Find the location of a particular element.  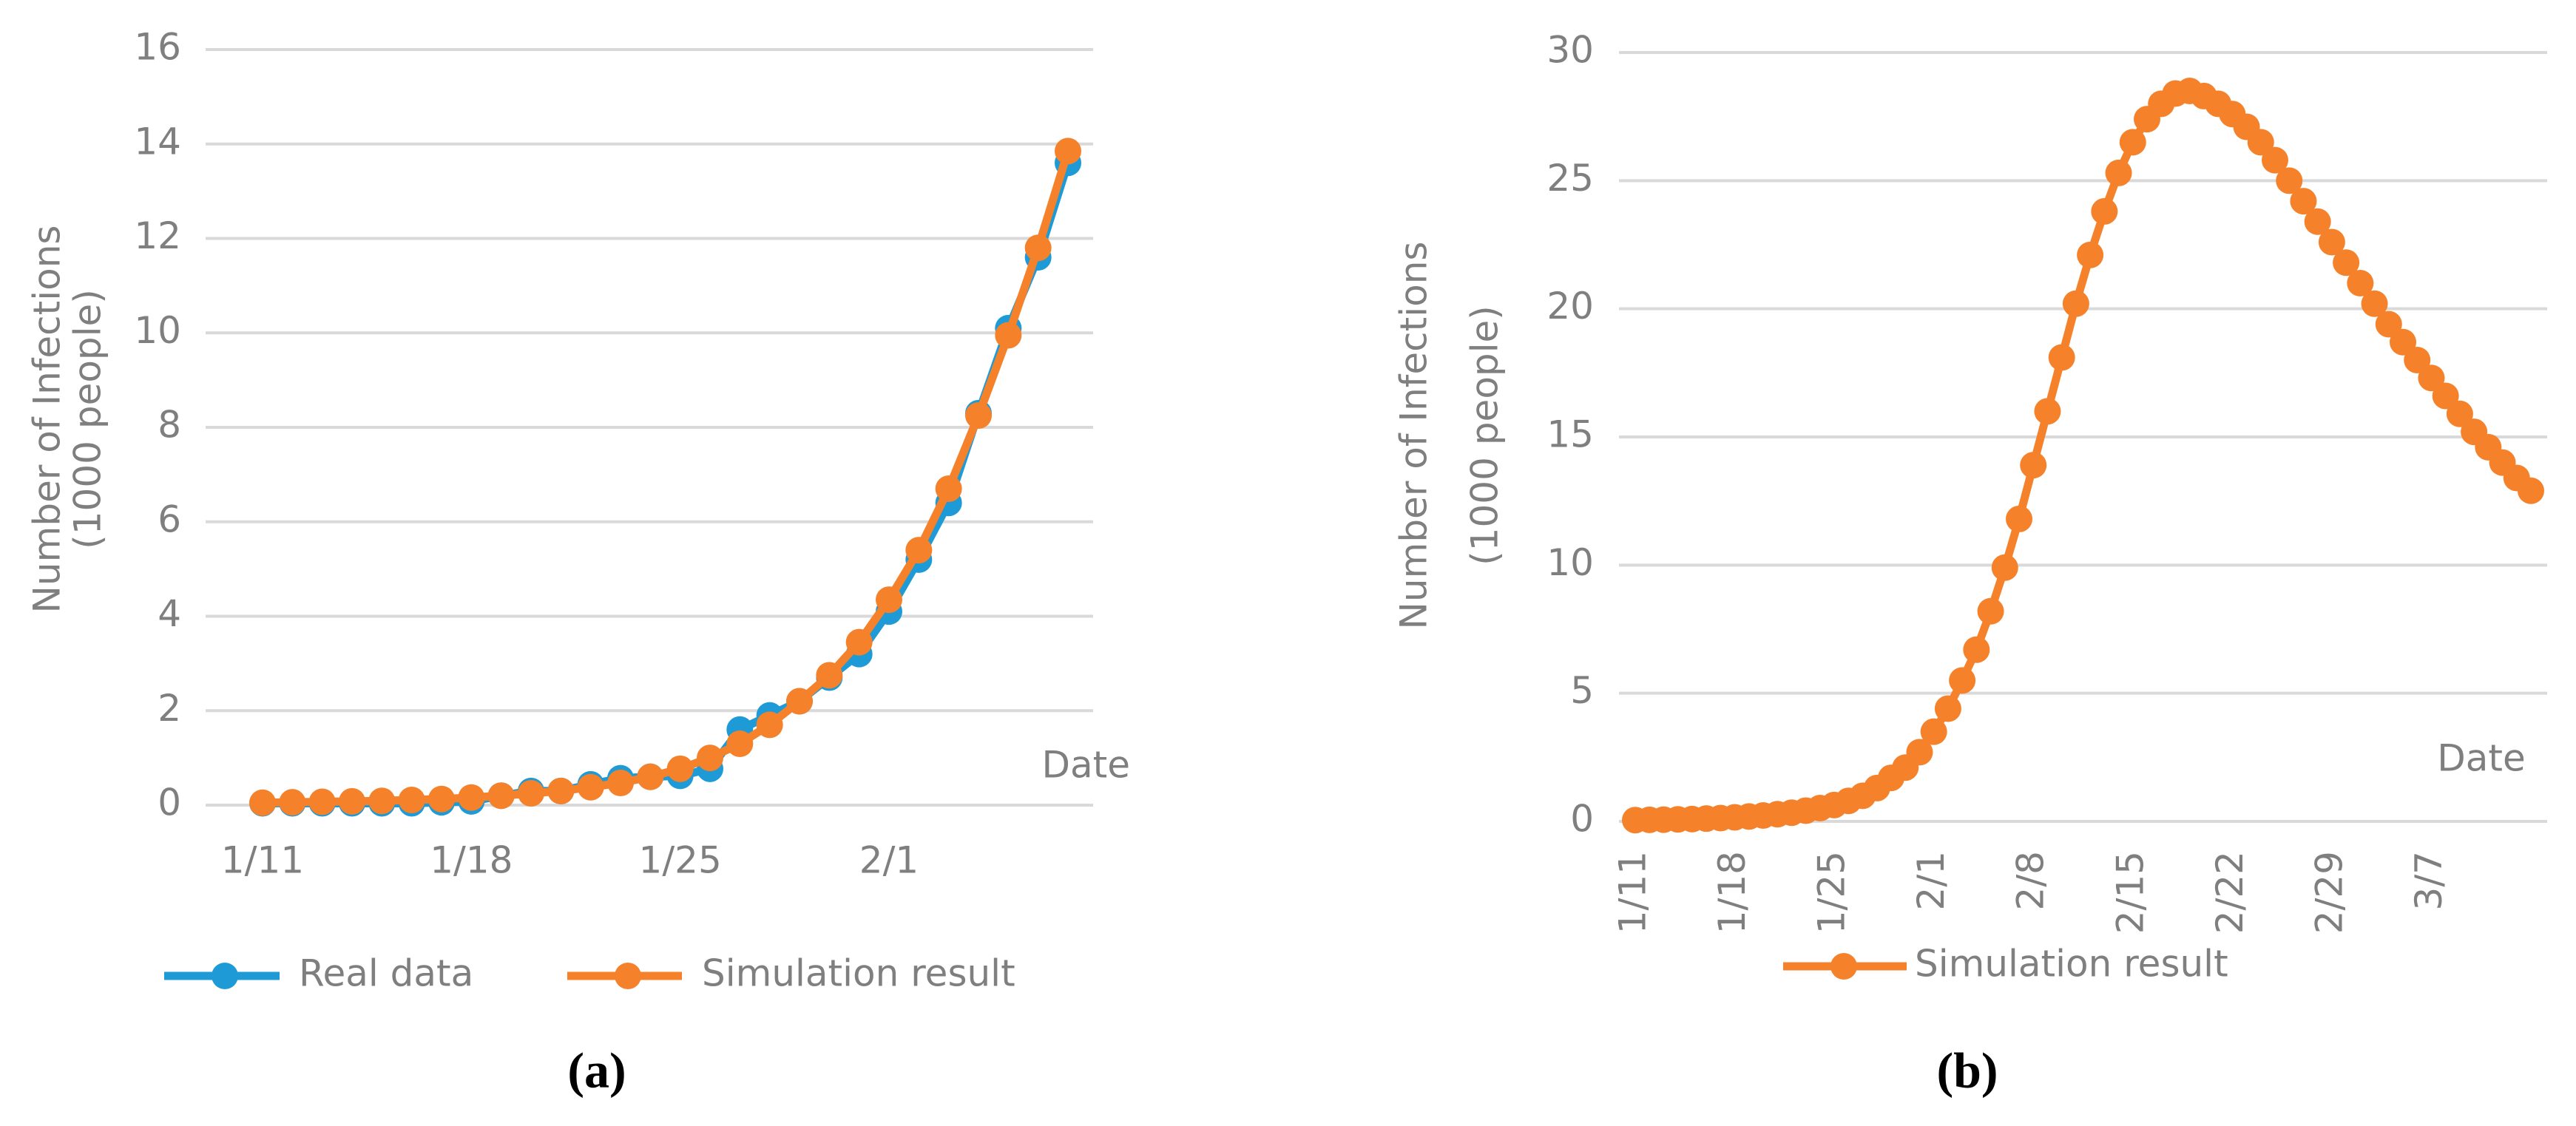

y-tick-label: 30 is located at coordinates (1570, 50).